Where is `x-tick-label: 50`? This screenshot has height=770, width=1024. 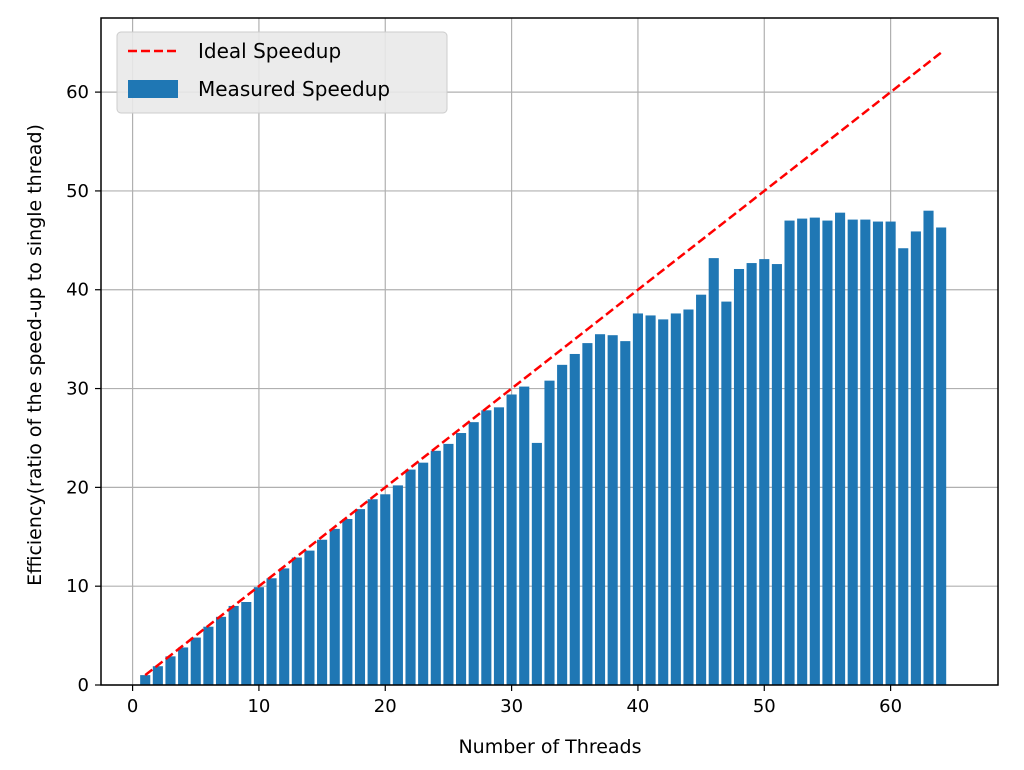 x-tick-label: 50 is located at coordinates (764, 706).